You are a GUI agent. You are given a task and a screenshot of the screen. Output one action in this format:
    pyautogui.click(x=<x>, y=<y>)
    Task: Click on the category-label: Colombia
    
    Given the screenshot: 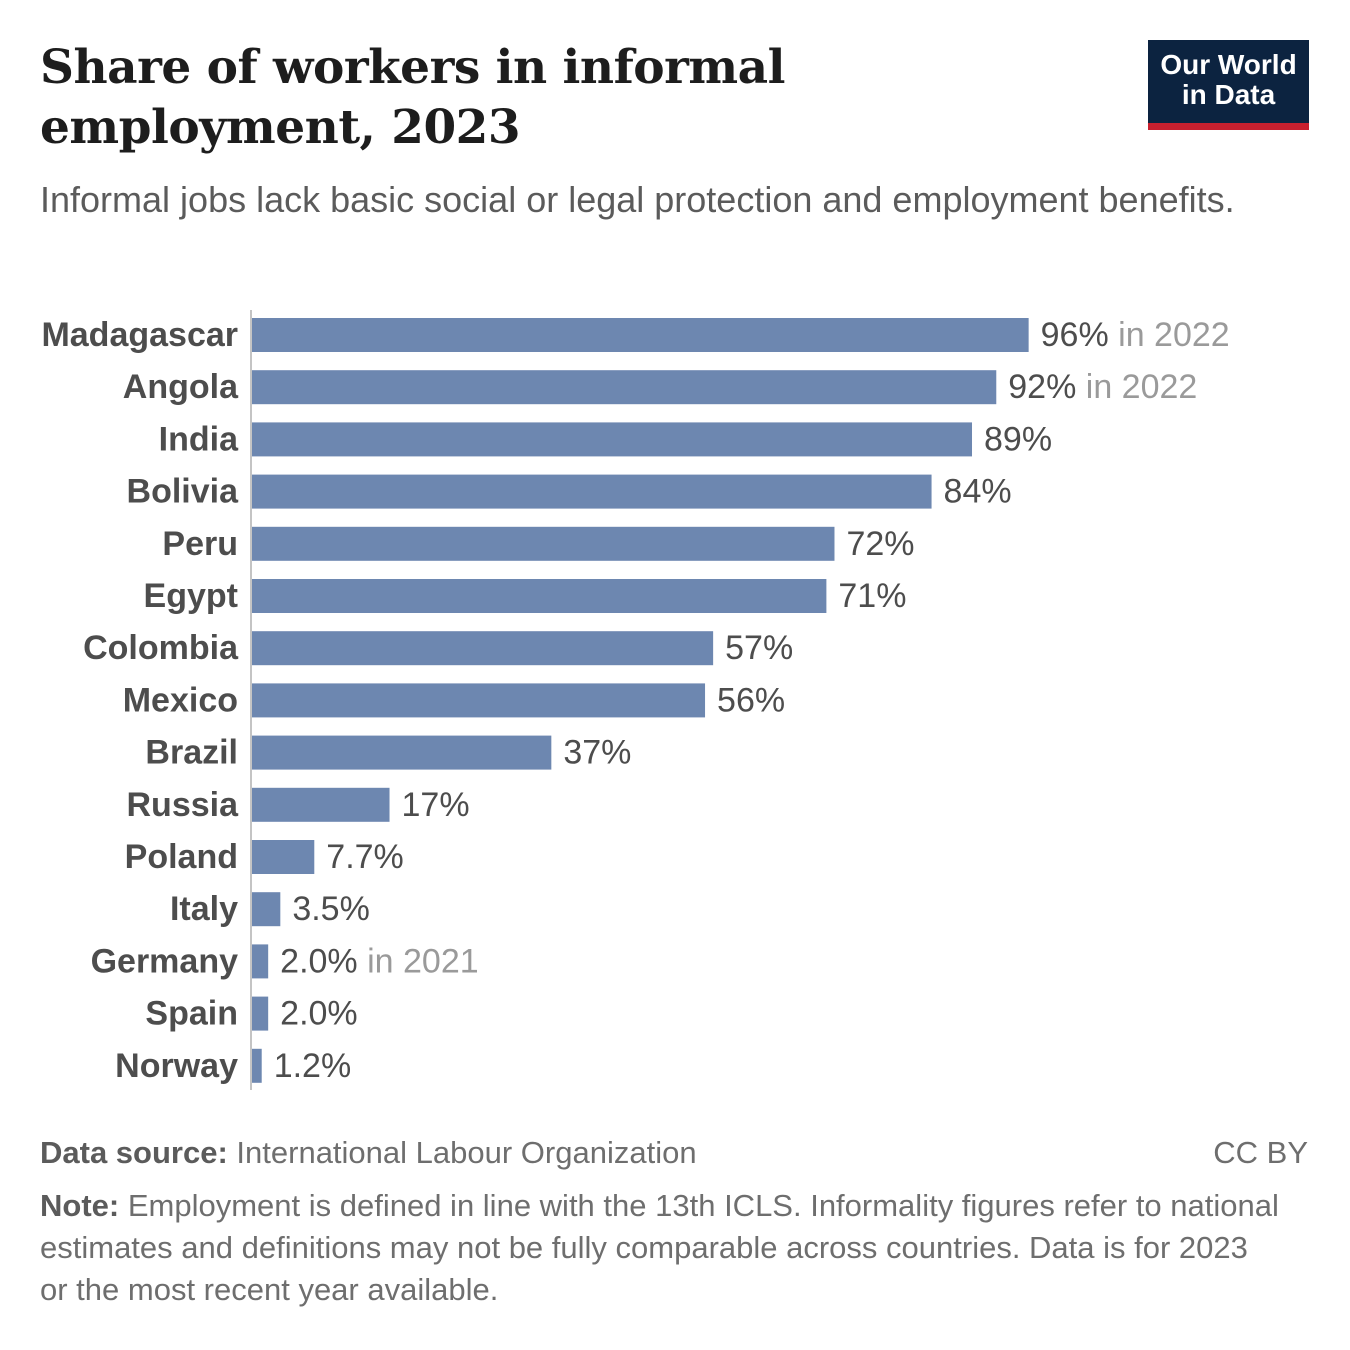 What is the action you would take?
    pyautogui.click(x=161, y=648)
    